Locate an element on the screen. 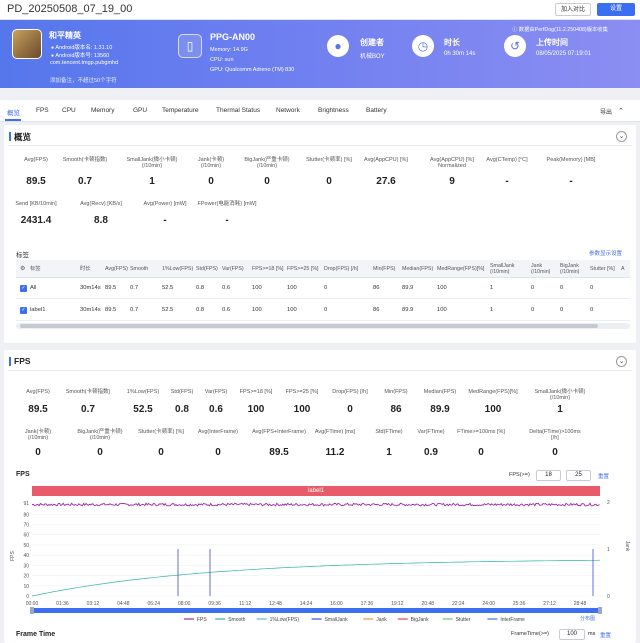 Image resolution: width=640 pixels, height=643 pixels. gear-icon: ⚙ is located at coordinates (23, 269).